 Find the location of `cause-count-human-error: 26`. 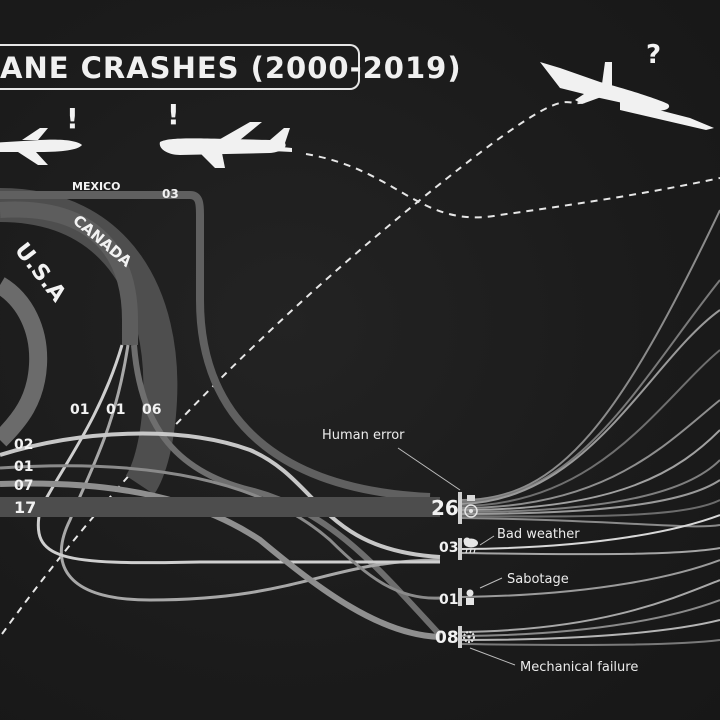

cause-count-human-error: 26 is located at coordinates (445, 508).